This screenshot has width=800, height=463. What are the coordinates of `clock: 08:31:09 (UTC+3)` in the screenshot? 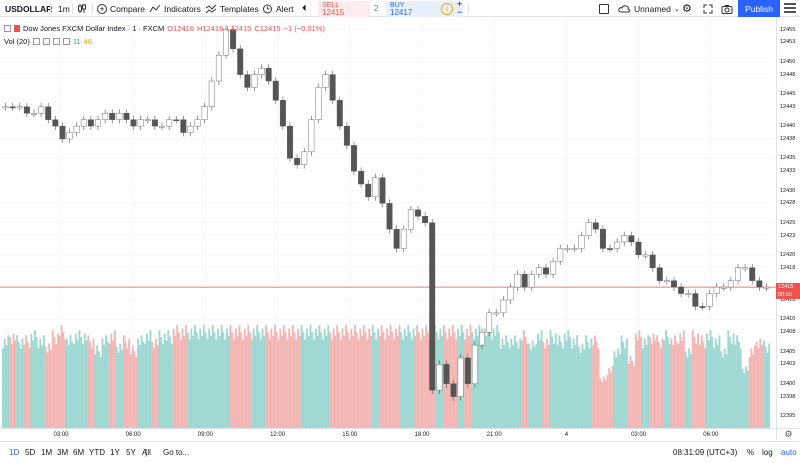 It's located at (705, 452).